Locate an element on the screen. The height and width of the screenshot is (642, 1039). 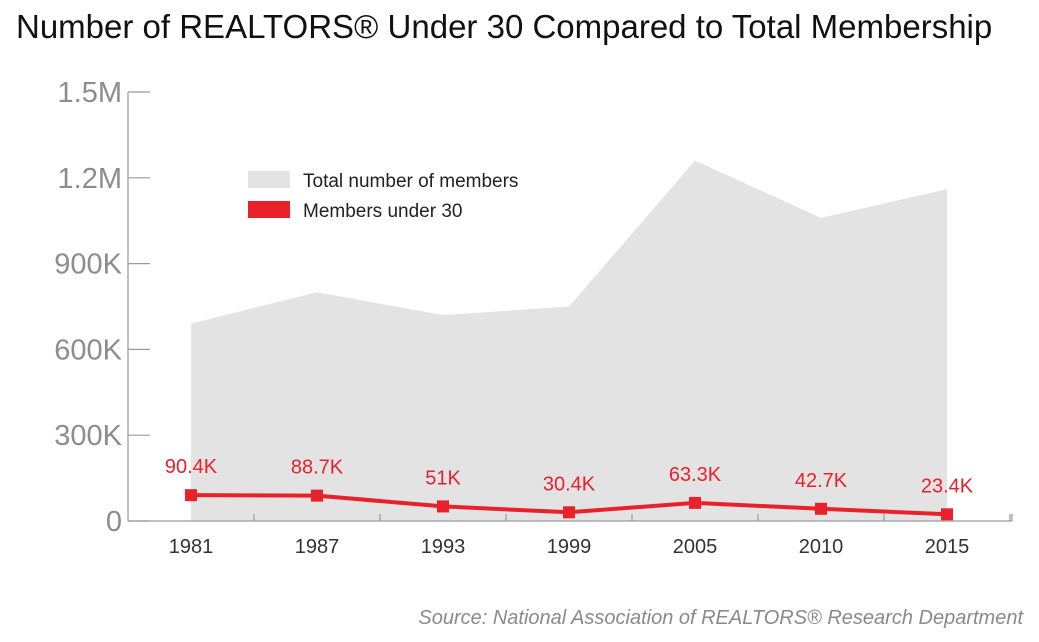
x-tick-label: 1987 is located at coordinates (317, 547).